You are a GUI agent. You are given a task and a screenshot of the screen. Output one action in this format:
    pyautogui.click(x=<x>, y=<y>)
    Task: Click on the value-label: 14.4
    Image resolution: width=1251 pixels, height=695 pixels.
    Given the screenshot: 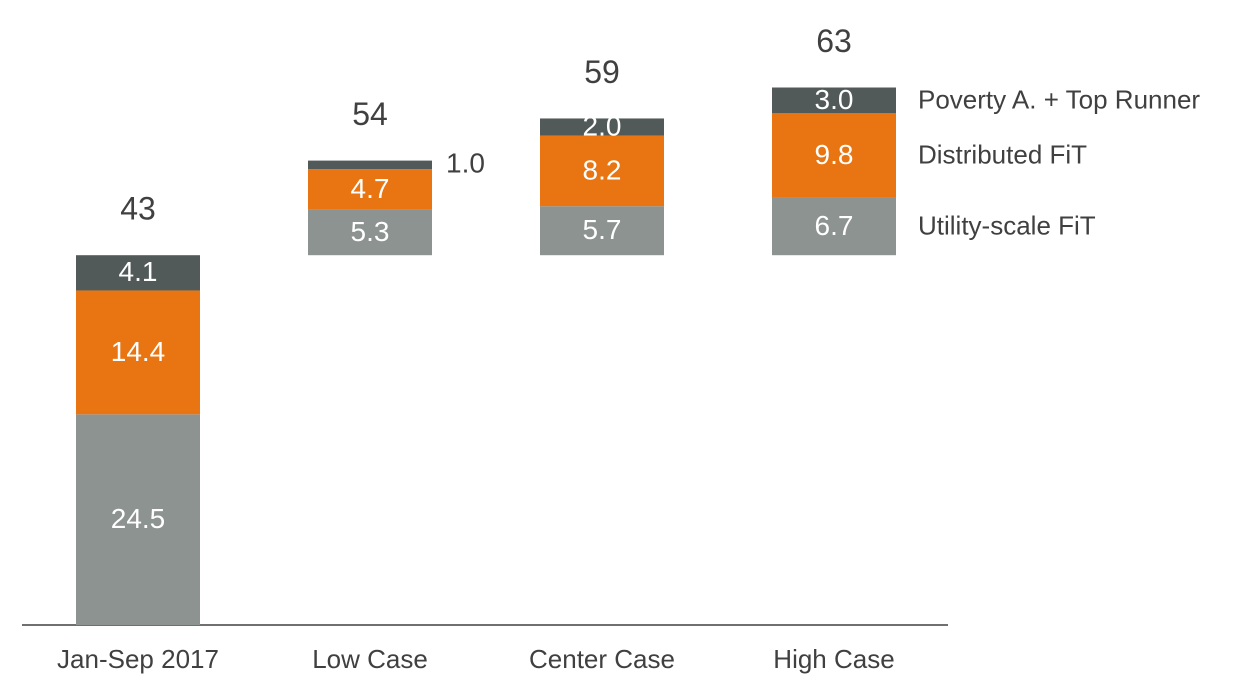 What is the action you would take?
    pyautogui.click(x=138, y=351)
    